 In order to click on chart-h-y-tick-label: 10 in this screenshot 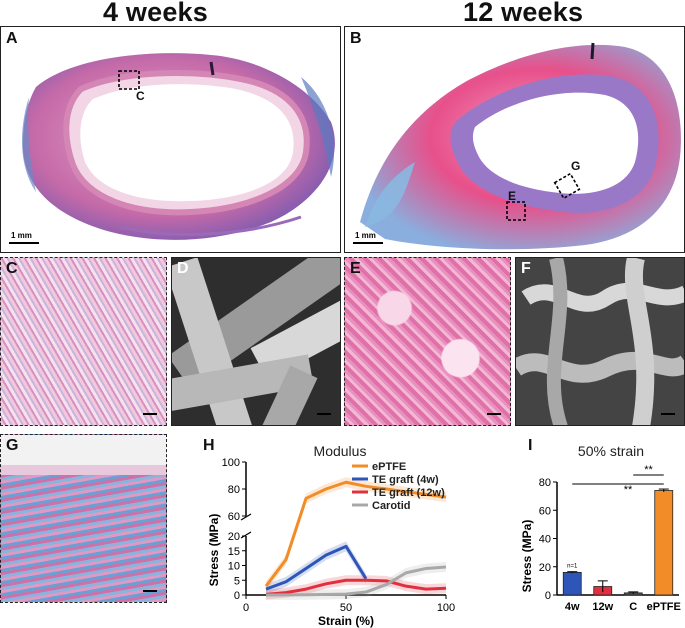, I will do `click(234, 567)`.